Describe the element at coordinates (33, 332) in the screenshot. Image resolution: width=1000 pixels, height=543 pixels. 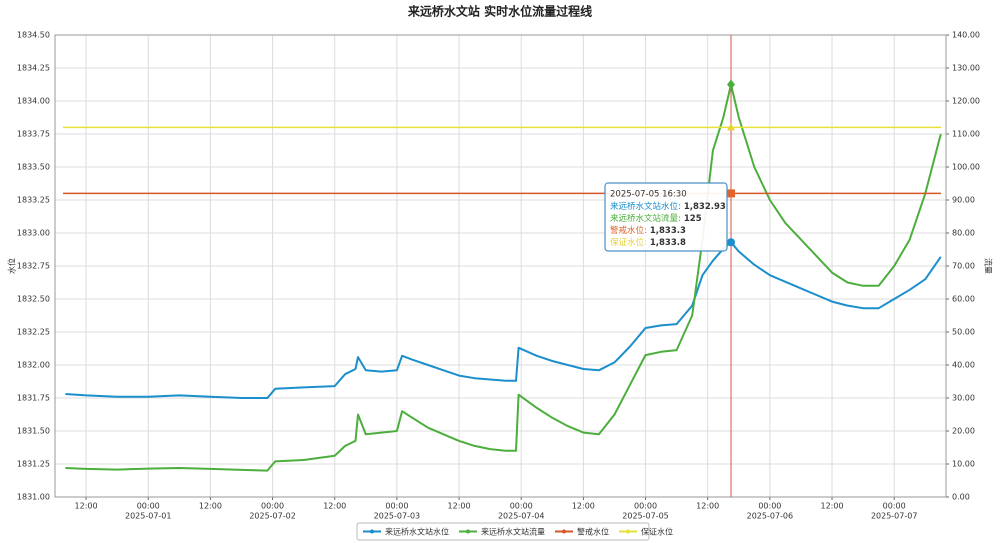
I see `y-tick-label: 1832.25` at that location.